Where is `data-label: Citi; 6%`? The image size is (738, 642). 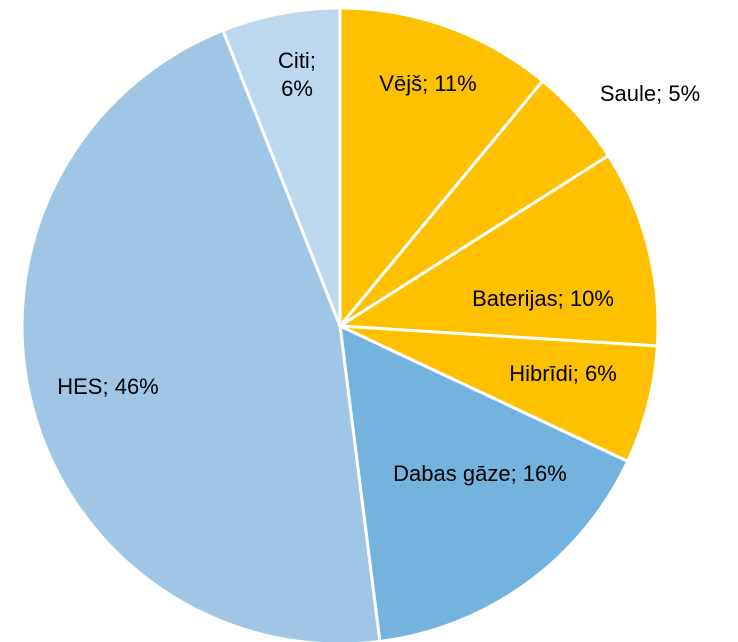 data-label: Citi; 6% is located at coordinates (297, 74).